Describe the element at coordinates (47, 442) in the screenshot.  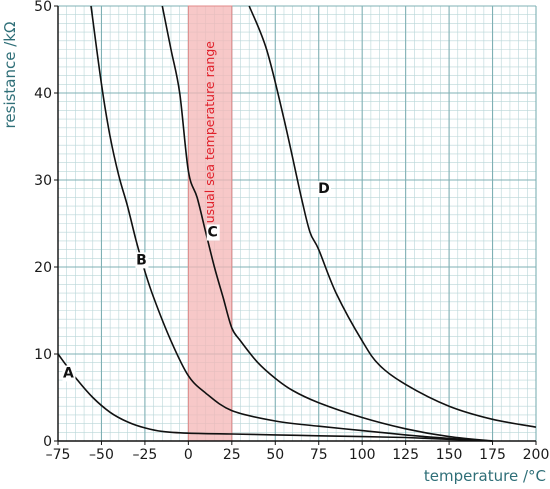
I see `y-tick-label: 0` at that location.